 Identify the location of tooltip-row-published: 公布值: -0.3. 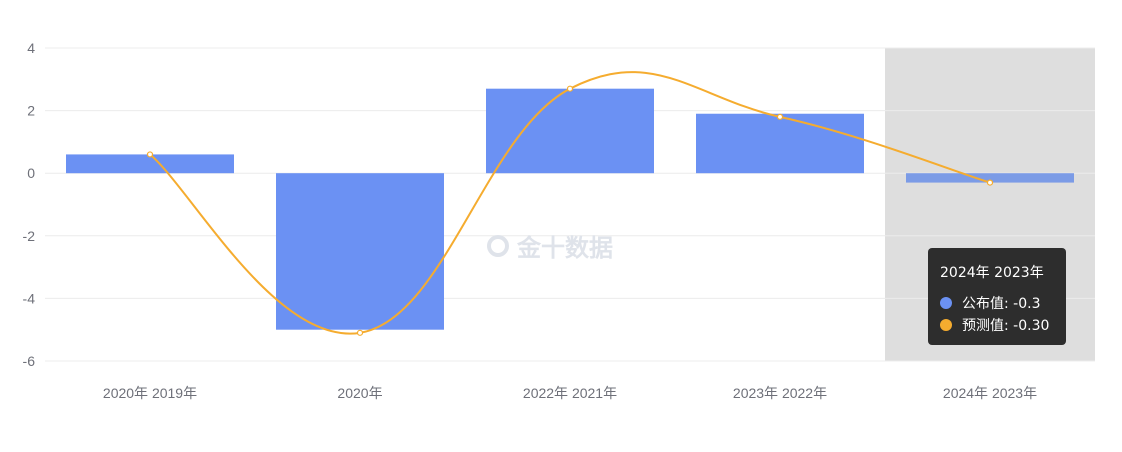
(997, 303).